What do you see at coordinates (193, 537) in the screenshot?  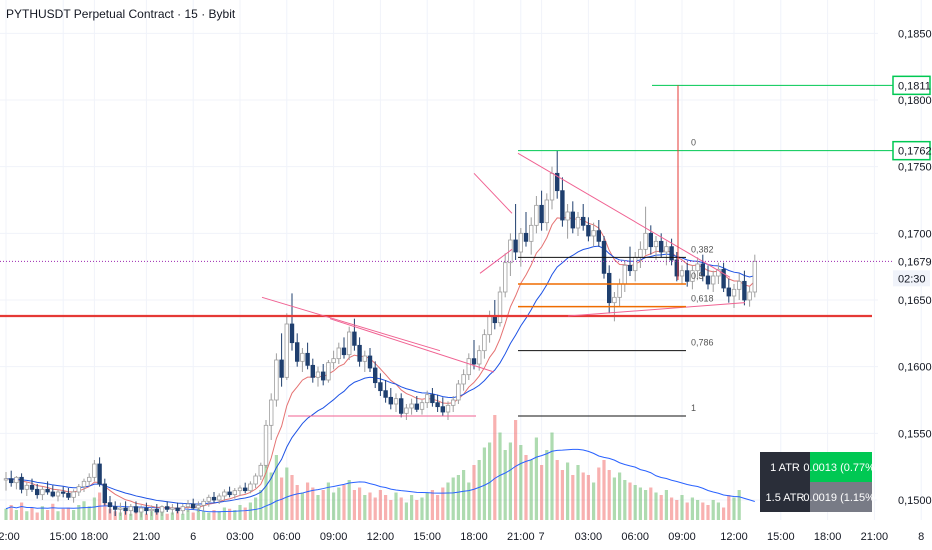 I see `x-tick-label: 6` at bounding box center [193, 537].